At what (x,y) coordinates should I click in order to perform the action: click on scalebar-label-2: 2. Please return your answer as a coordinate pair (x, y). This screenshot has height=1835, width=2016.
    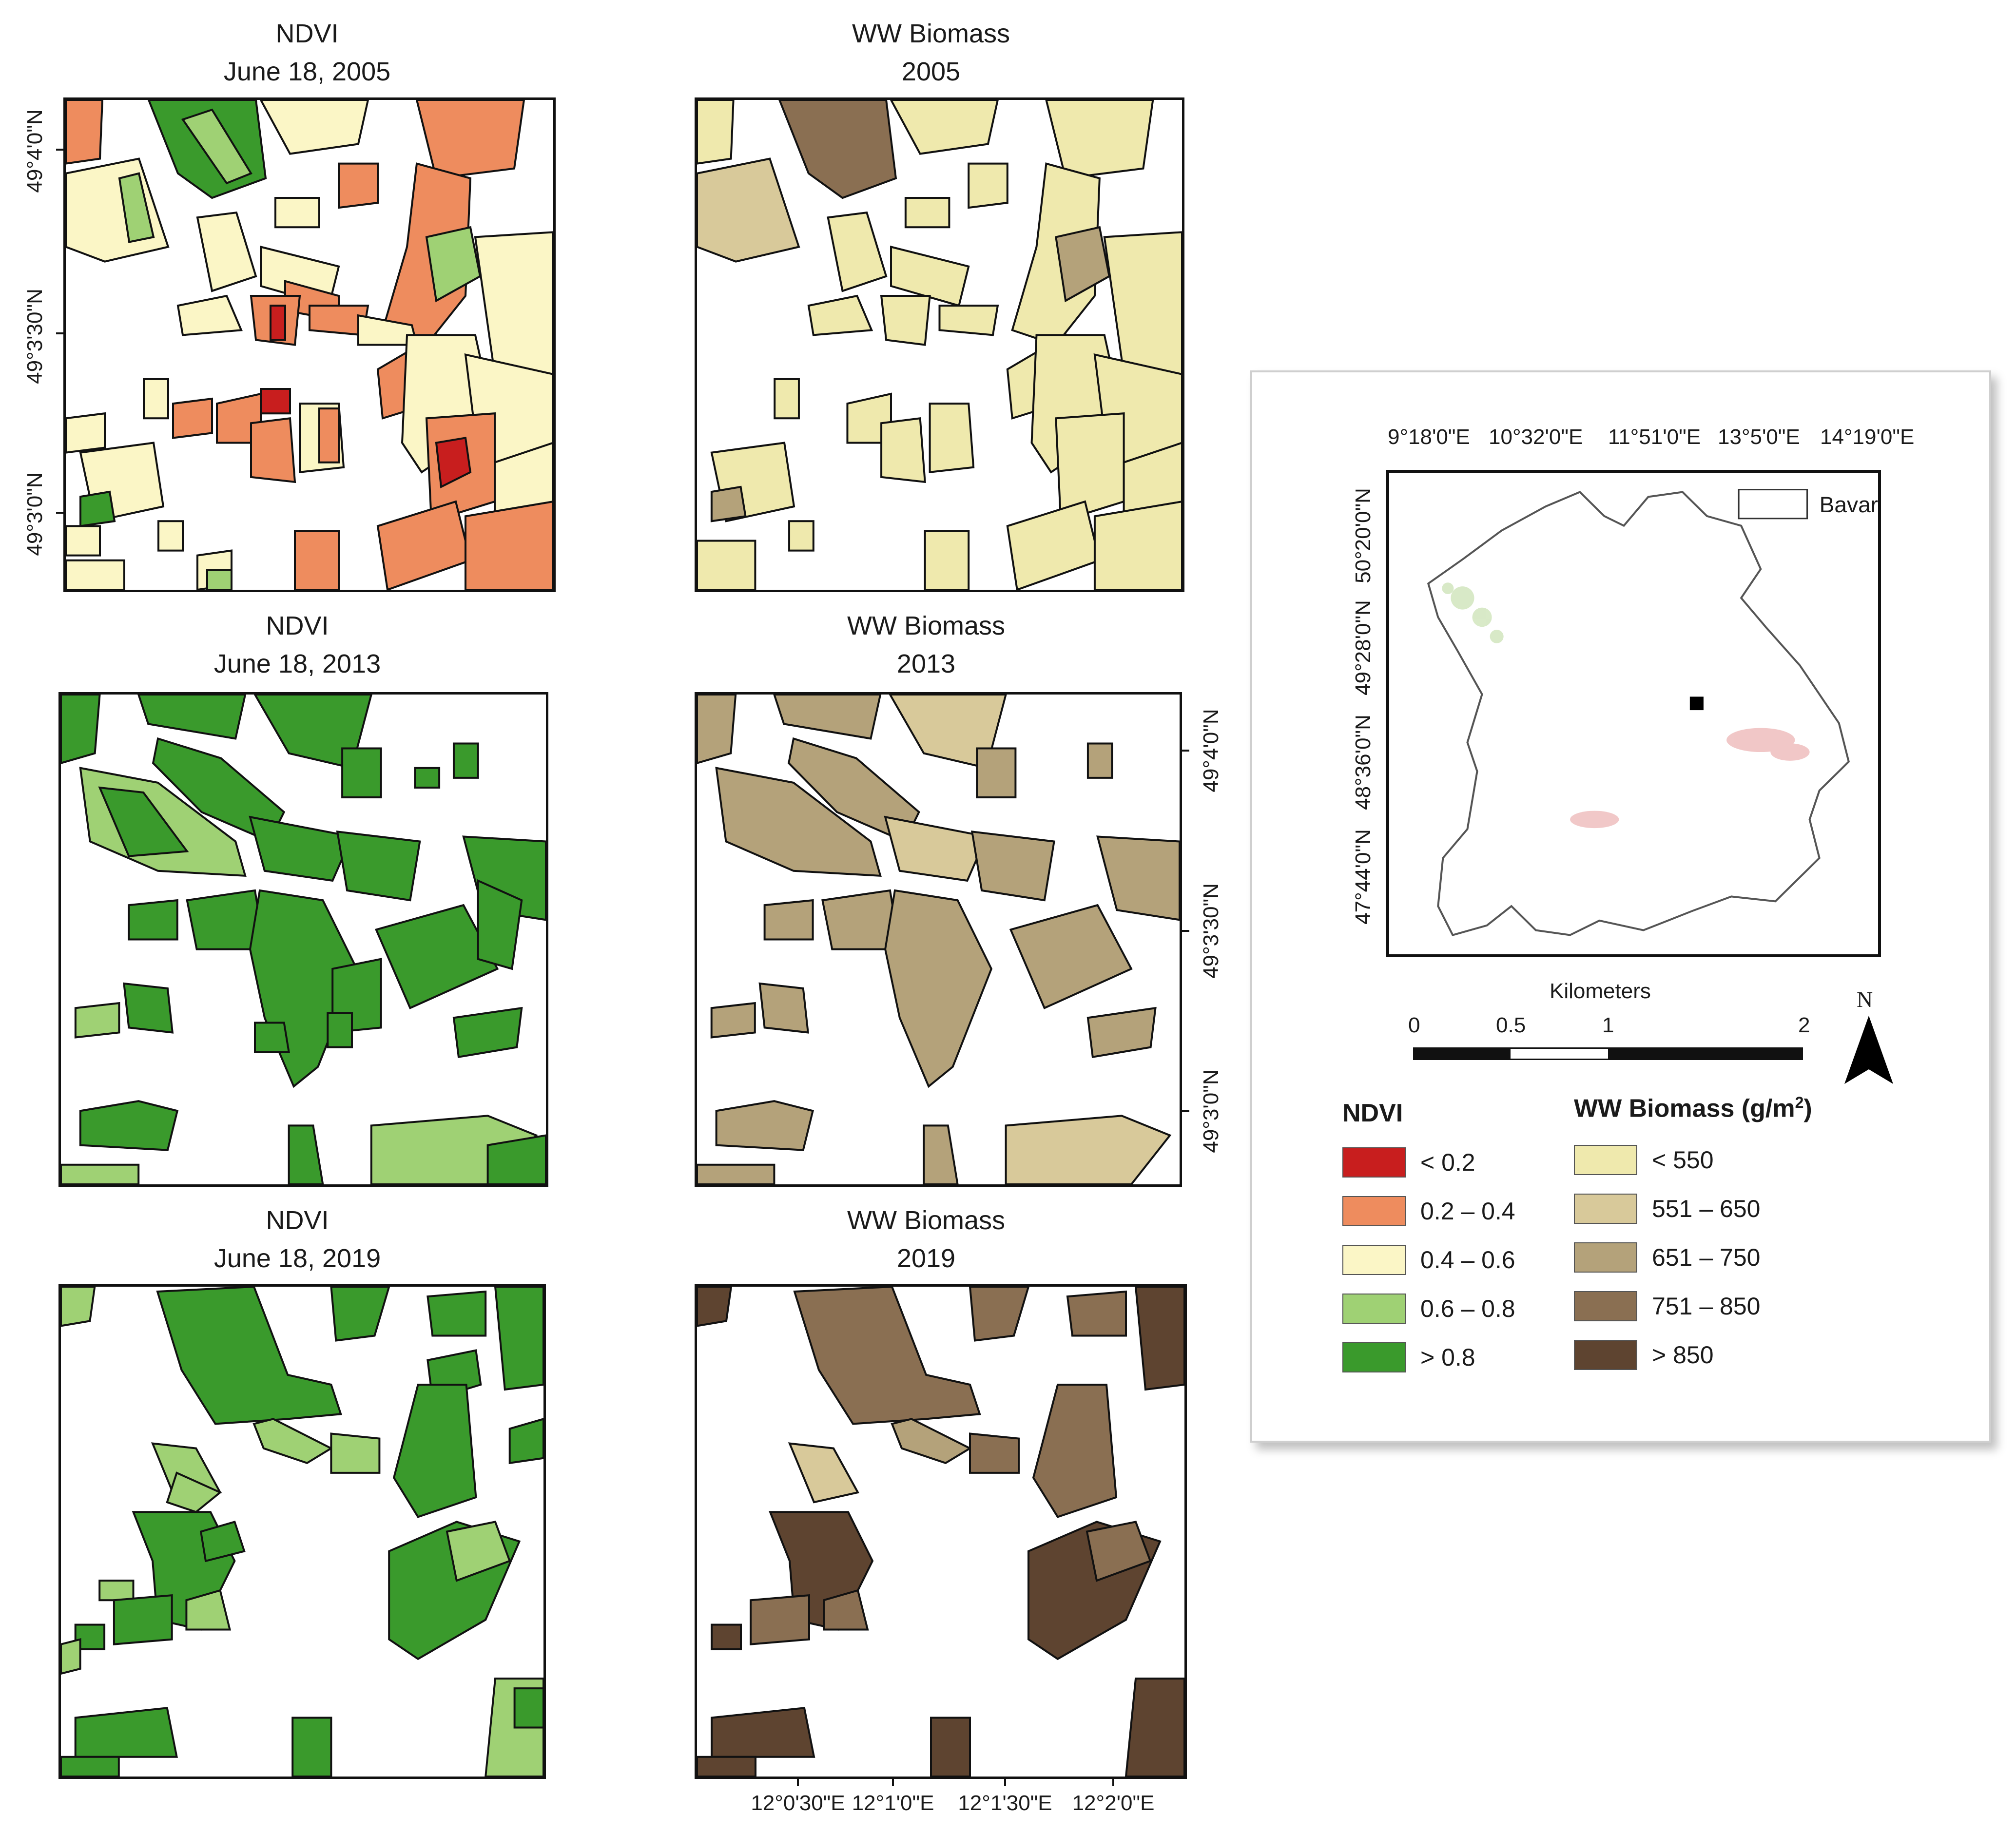
    Looking at the image, I should click on (1804, 1025).